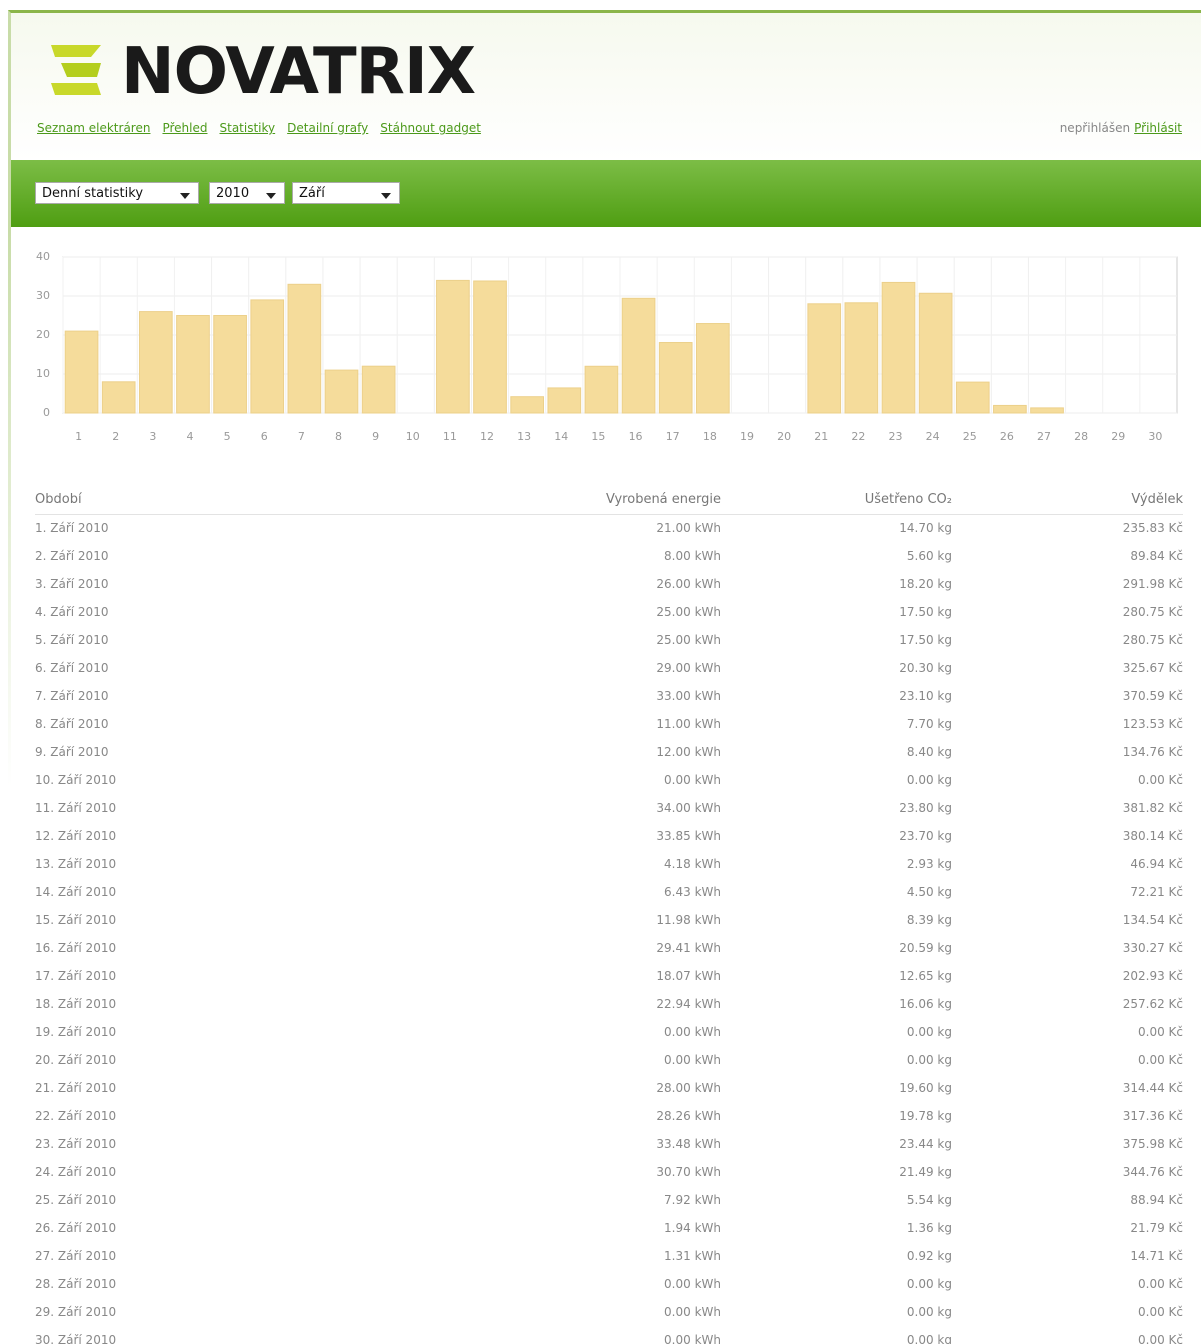 The height and width of the screenshot is (1344, 1201). What do you see at coordinates (673, 436) in the screenshot?
I see `x-tick-label: 17` at bounding box center [673, 436].